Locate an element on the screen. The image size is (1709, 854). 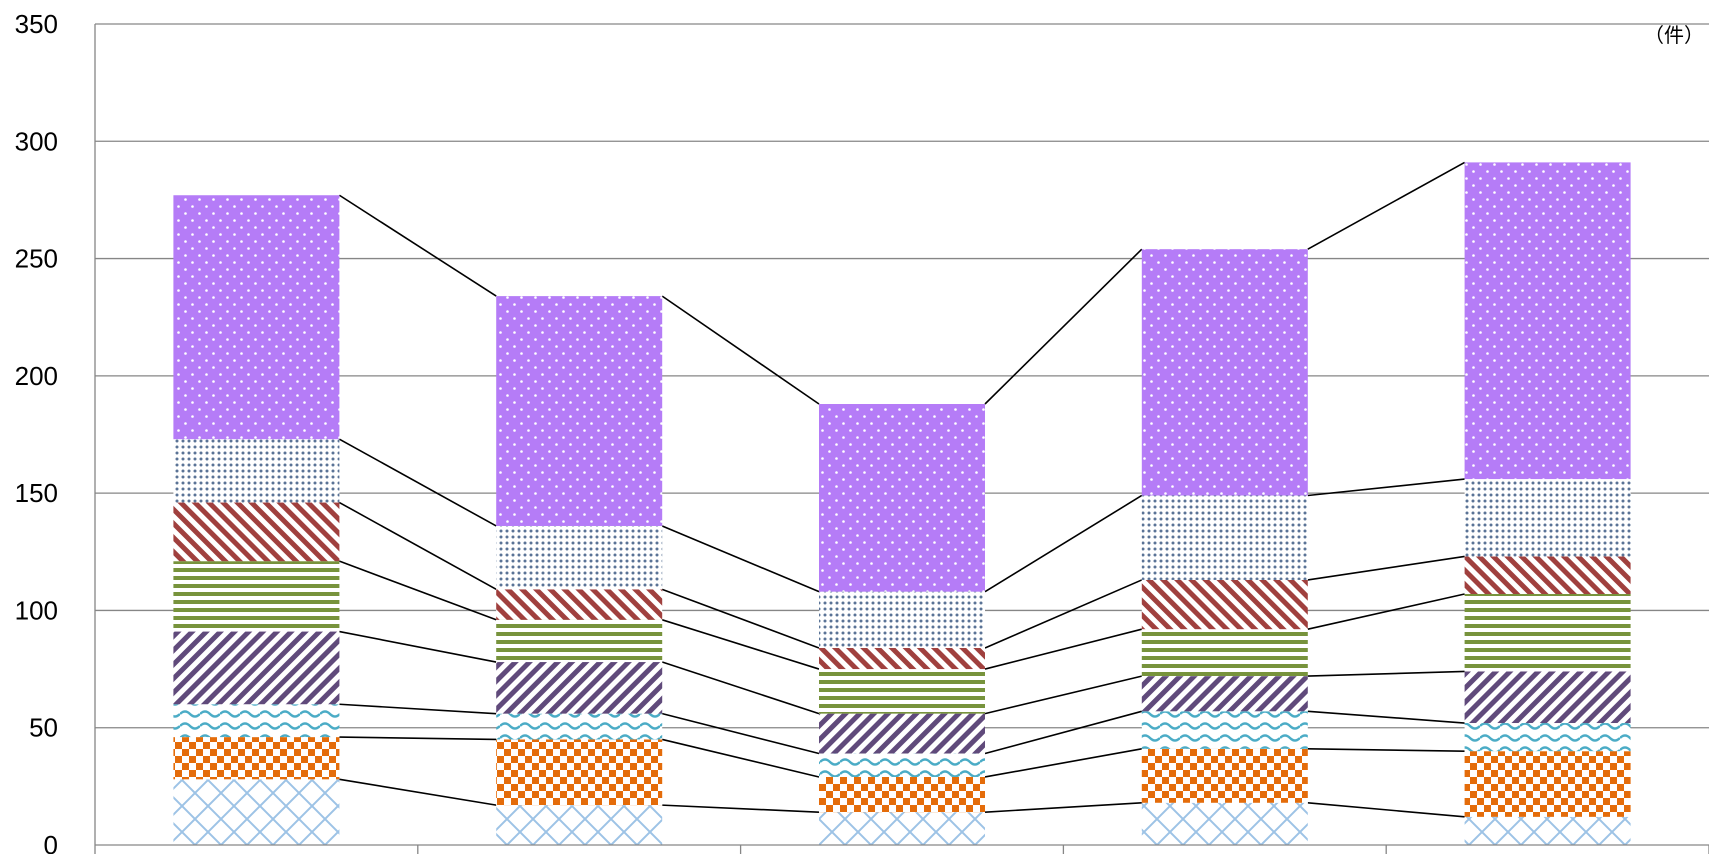
y-tick-label: 0 is located at coordinates (51, 842).